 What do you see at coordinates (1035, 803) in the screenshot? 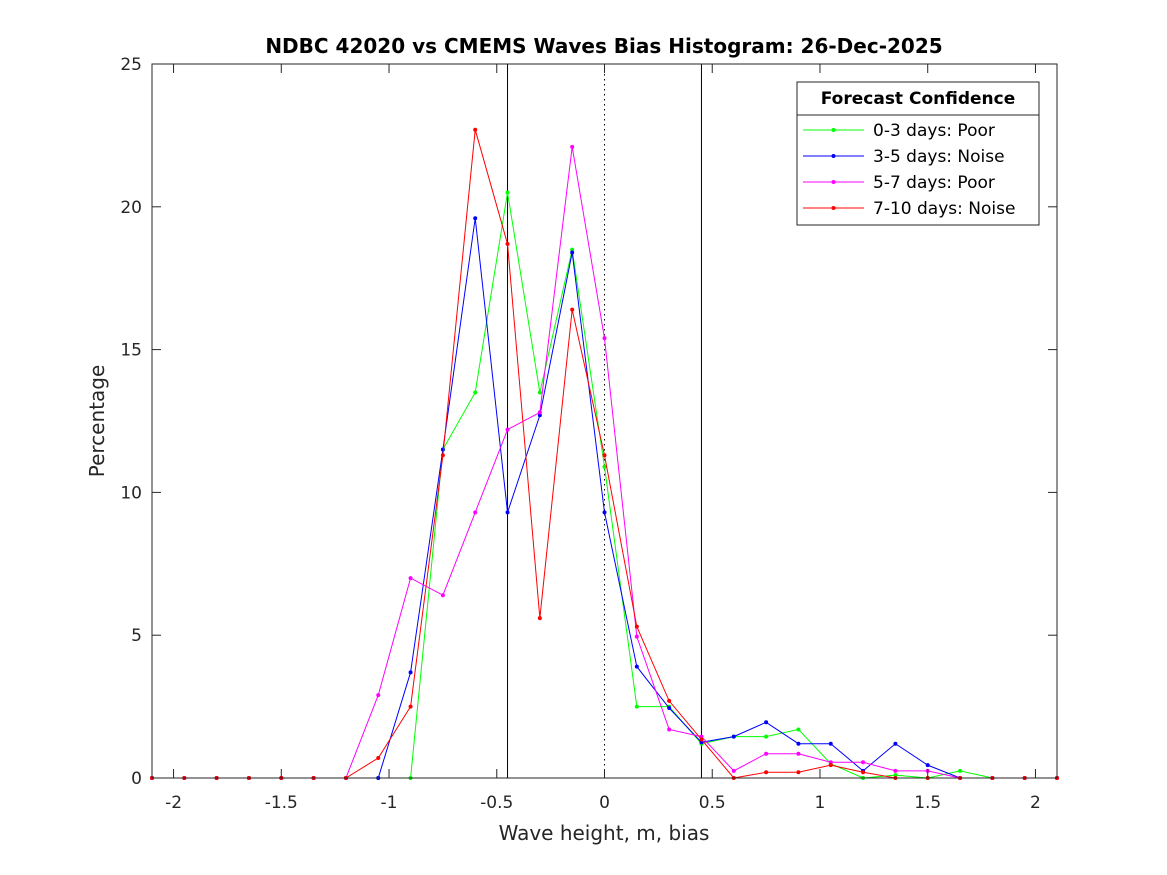
I see `x-tick-label: 2` at bounding box center [1035, 803].